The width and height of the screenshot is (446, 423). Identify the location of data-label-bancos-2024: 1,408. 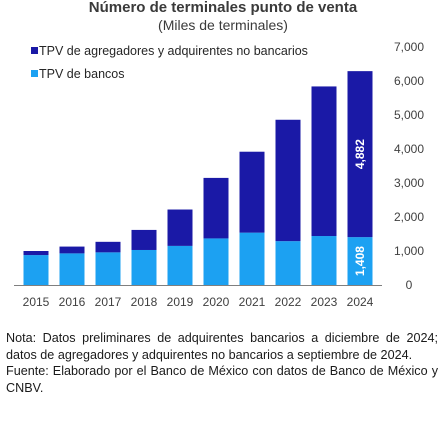
(360, 261).